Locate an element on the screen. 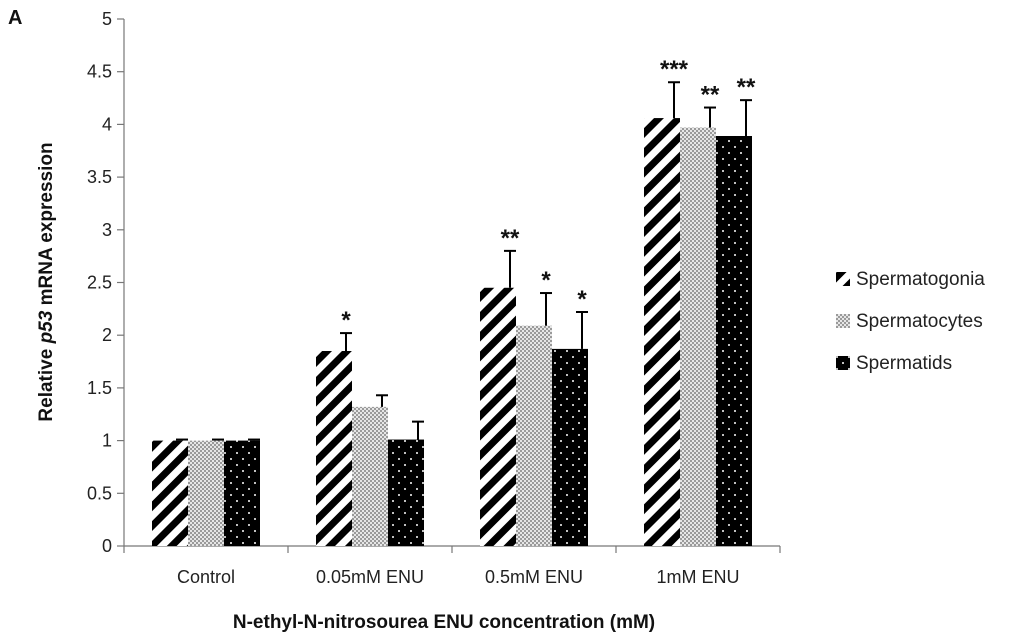  y-axis-title-part: mRNA expression is located at coordinates (46, 226).